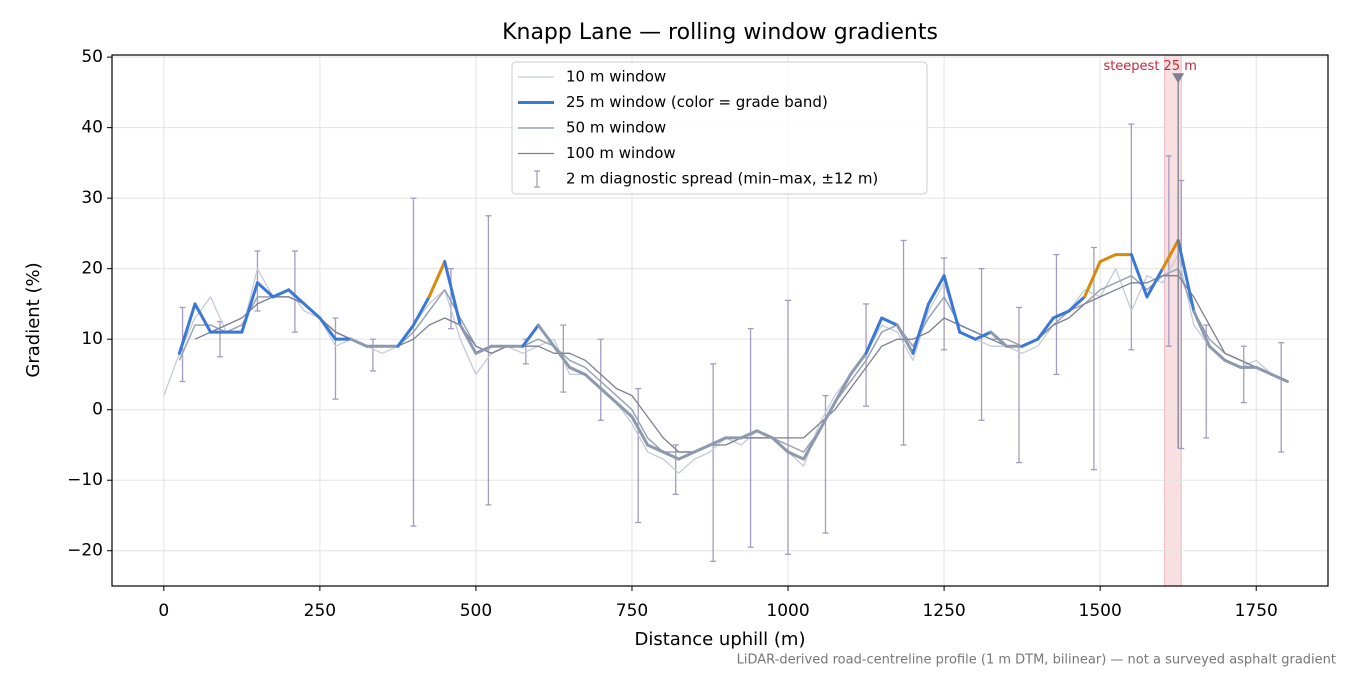 This screenshot has width=1350, height=679. What do you see at coordinates (787, 611) in the screenshot?
I see `x-tick-label: 1000` at bounding box center [787, 611].